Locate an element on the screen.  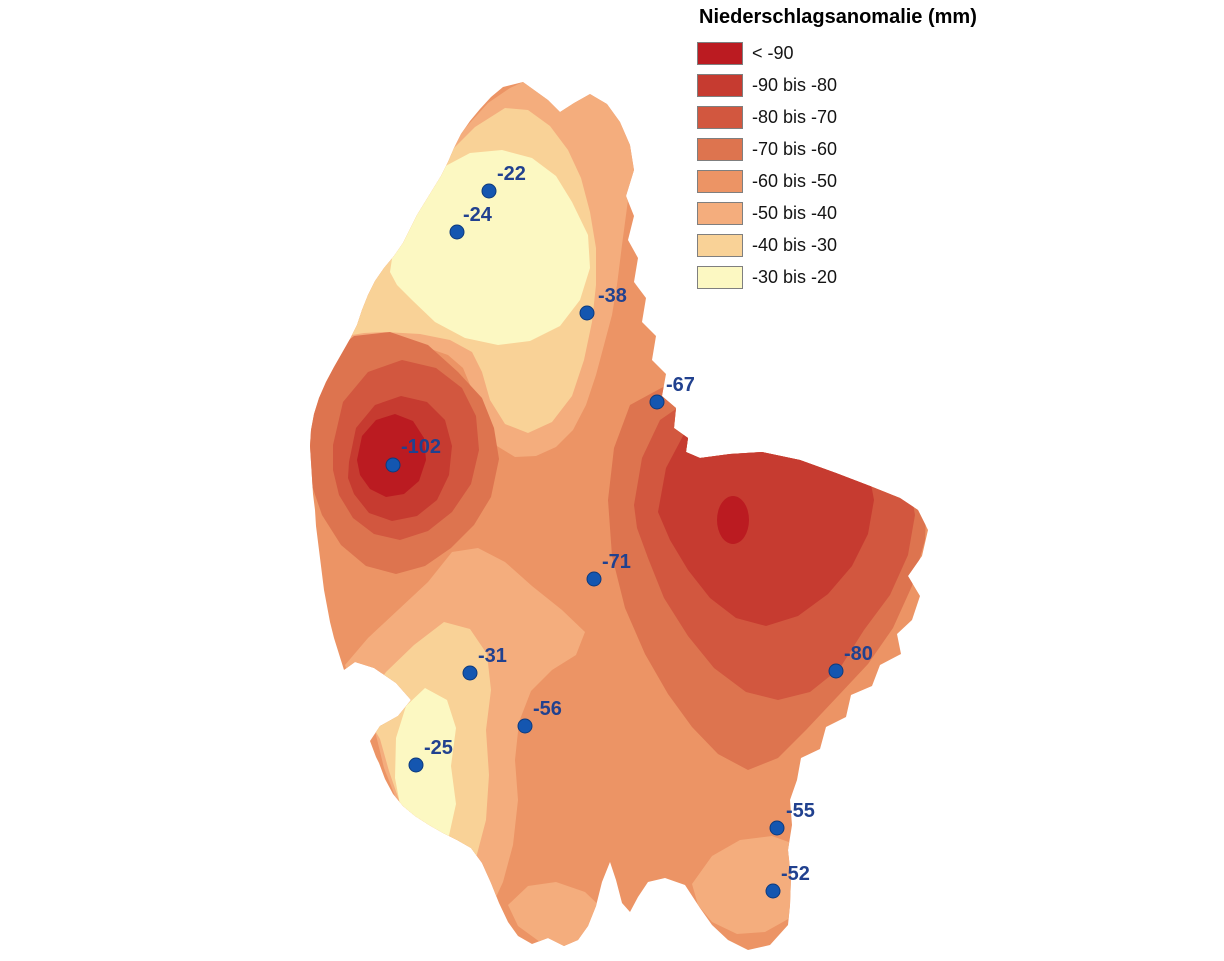
legend-row: -30 bis -20 is located at coordinates (862, 277).